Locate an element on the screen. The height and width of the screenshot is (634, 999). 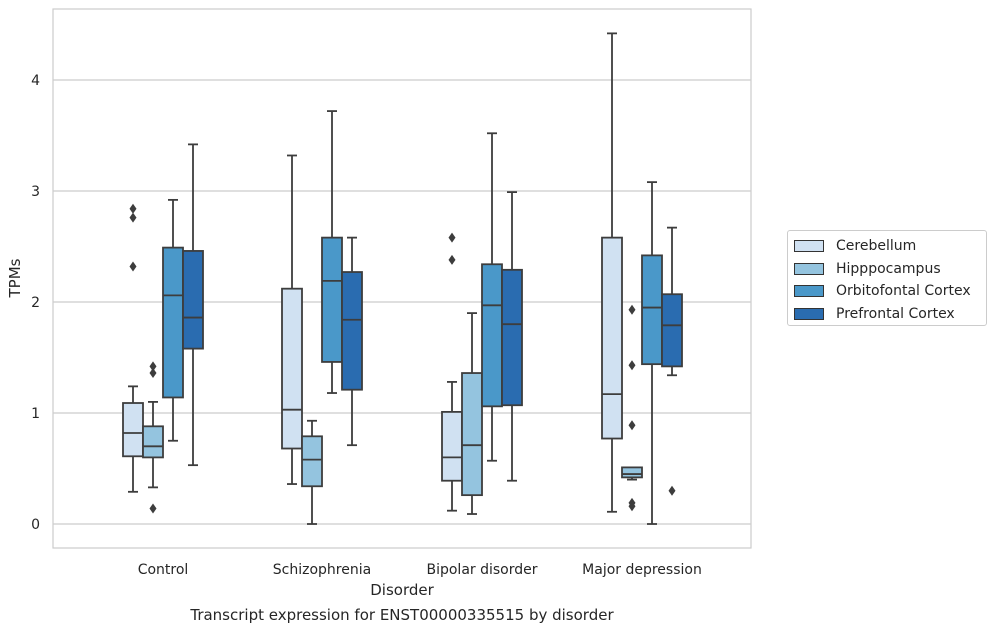
y-tick-label: 0 is located at coordinates (35, 525).